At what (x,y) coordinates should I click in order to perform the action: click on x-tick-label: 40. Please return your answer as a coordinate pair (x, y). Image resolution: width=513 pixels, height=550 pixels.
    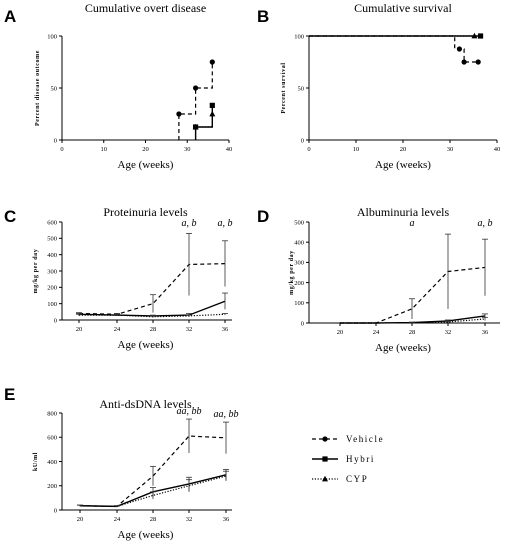
    Looking at the image, I should click on (229, 149).